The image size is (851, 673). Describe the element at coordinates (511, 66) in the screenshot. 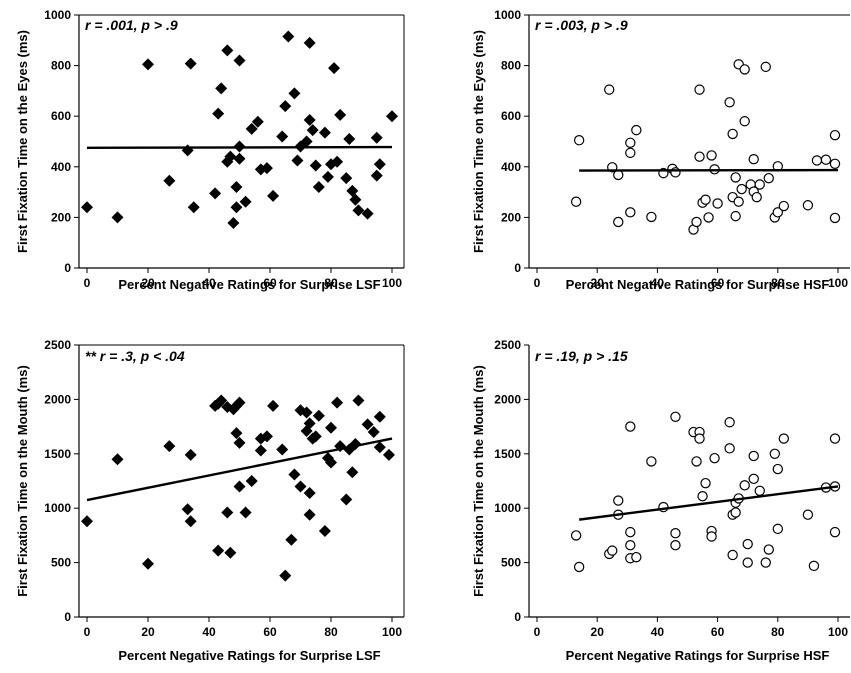

I see `y-tick-label: 800` at that location.